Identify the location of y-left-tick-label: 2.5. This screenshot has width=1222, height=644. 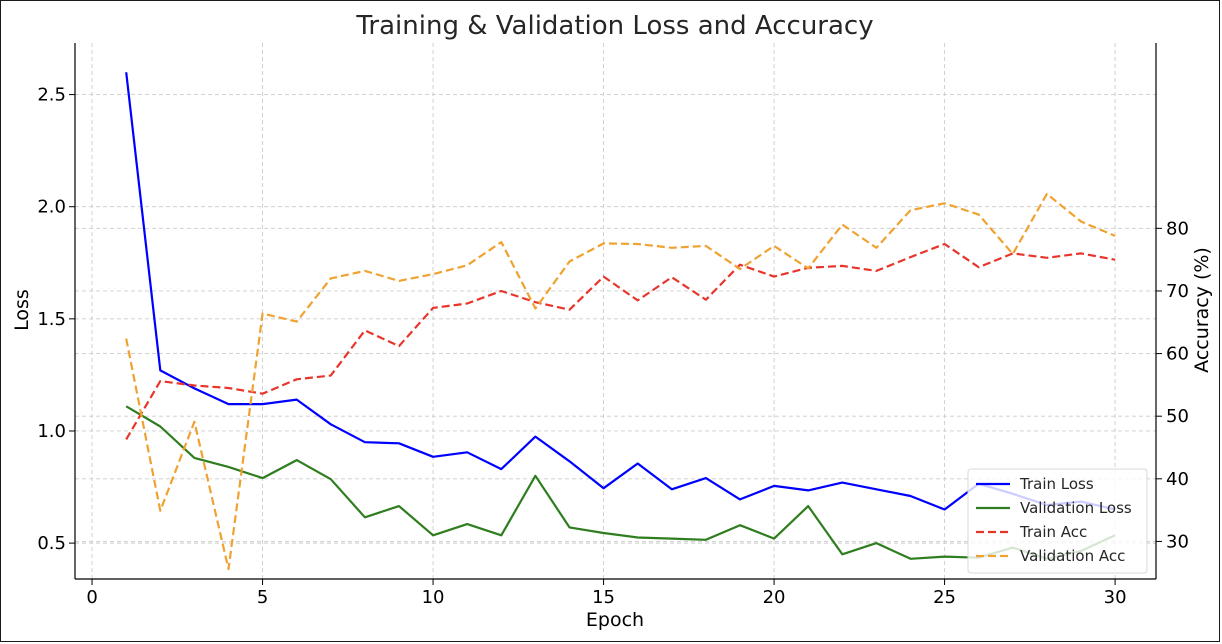
(51, 95).